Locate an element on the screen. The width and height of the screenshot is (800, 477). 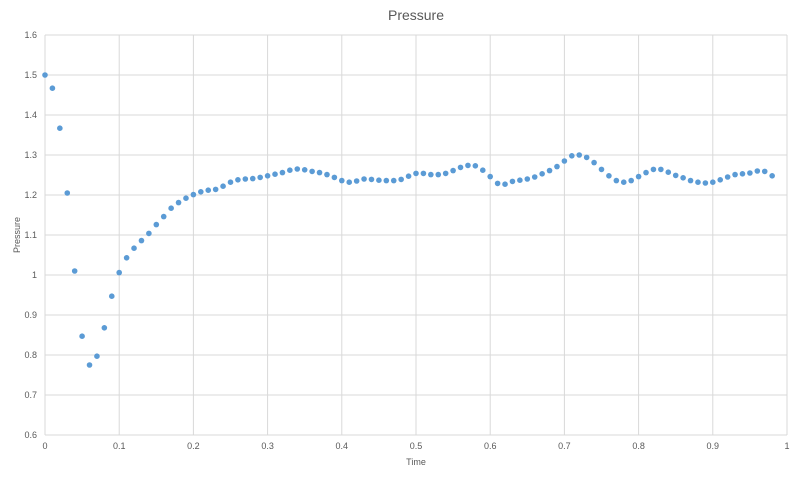
y-tick-label: 1.2 is located at coordinates (30, 195).